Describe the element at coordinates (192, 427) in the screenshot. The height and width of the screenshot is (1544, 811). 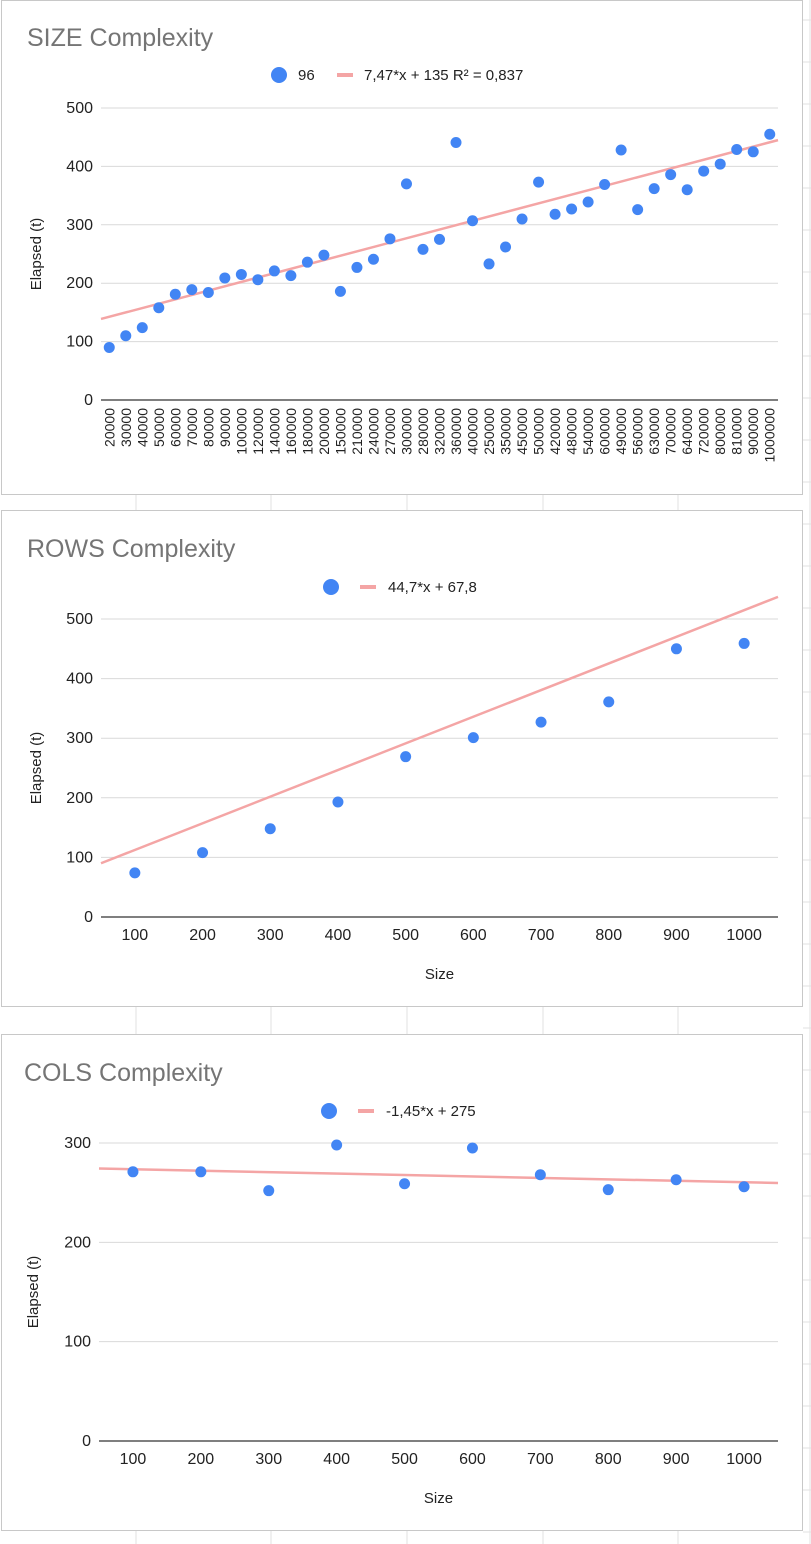
I see `x-tick-label: 70000` at that location.